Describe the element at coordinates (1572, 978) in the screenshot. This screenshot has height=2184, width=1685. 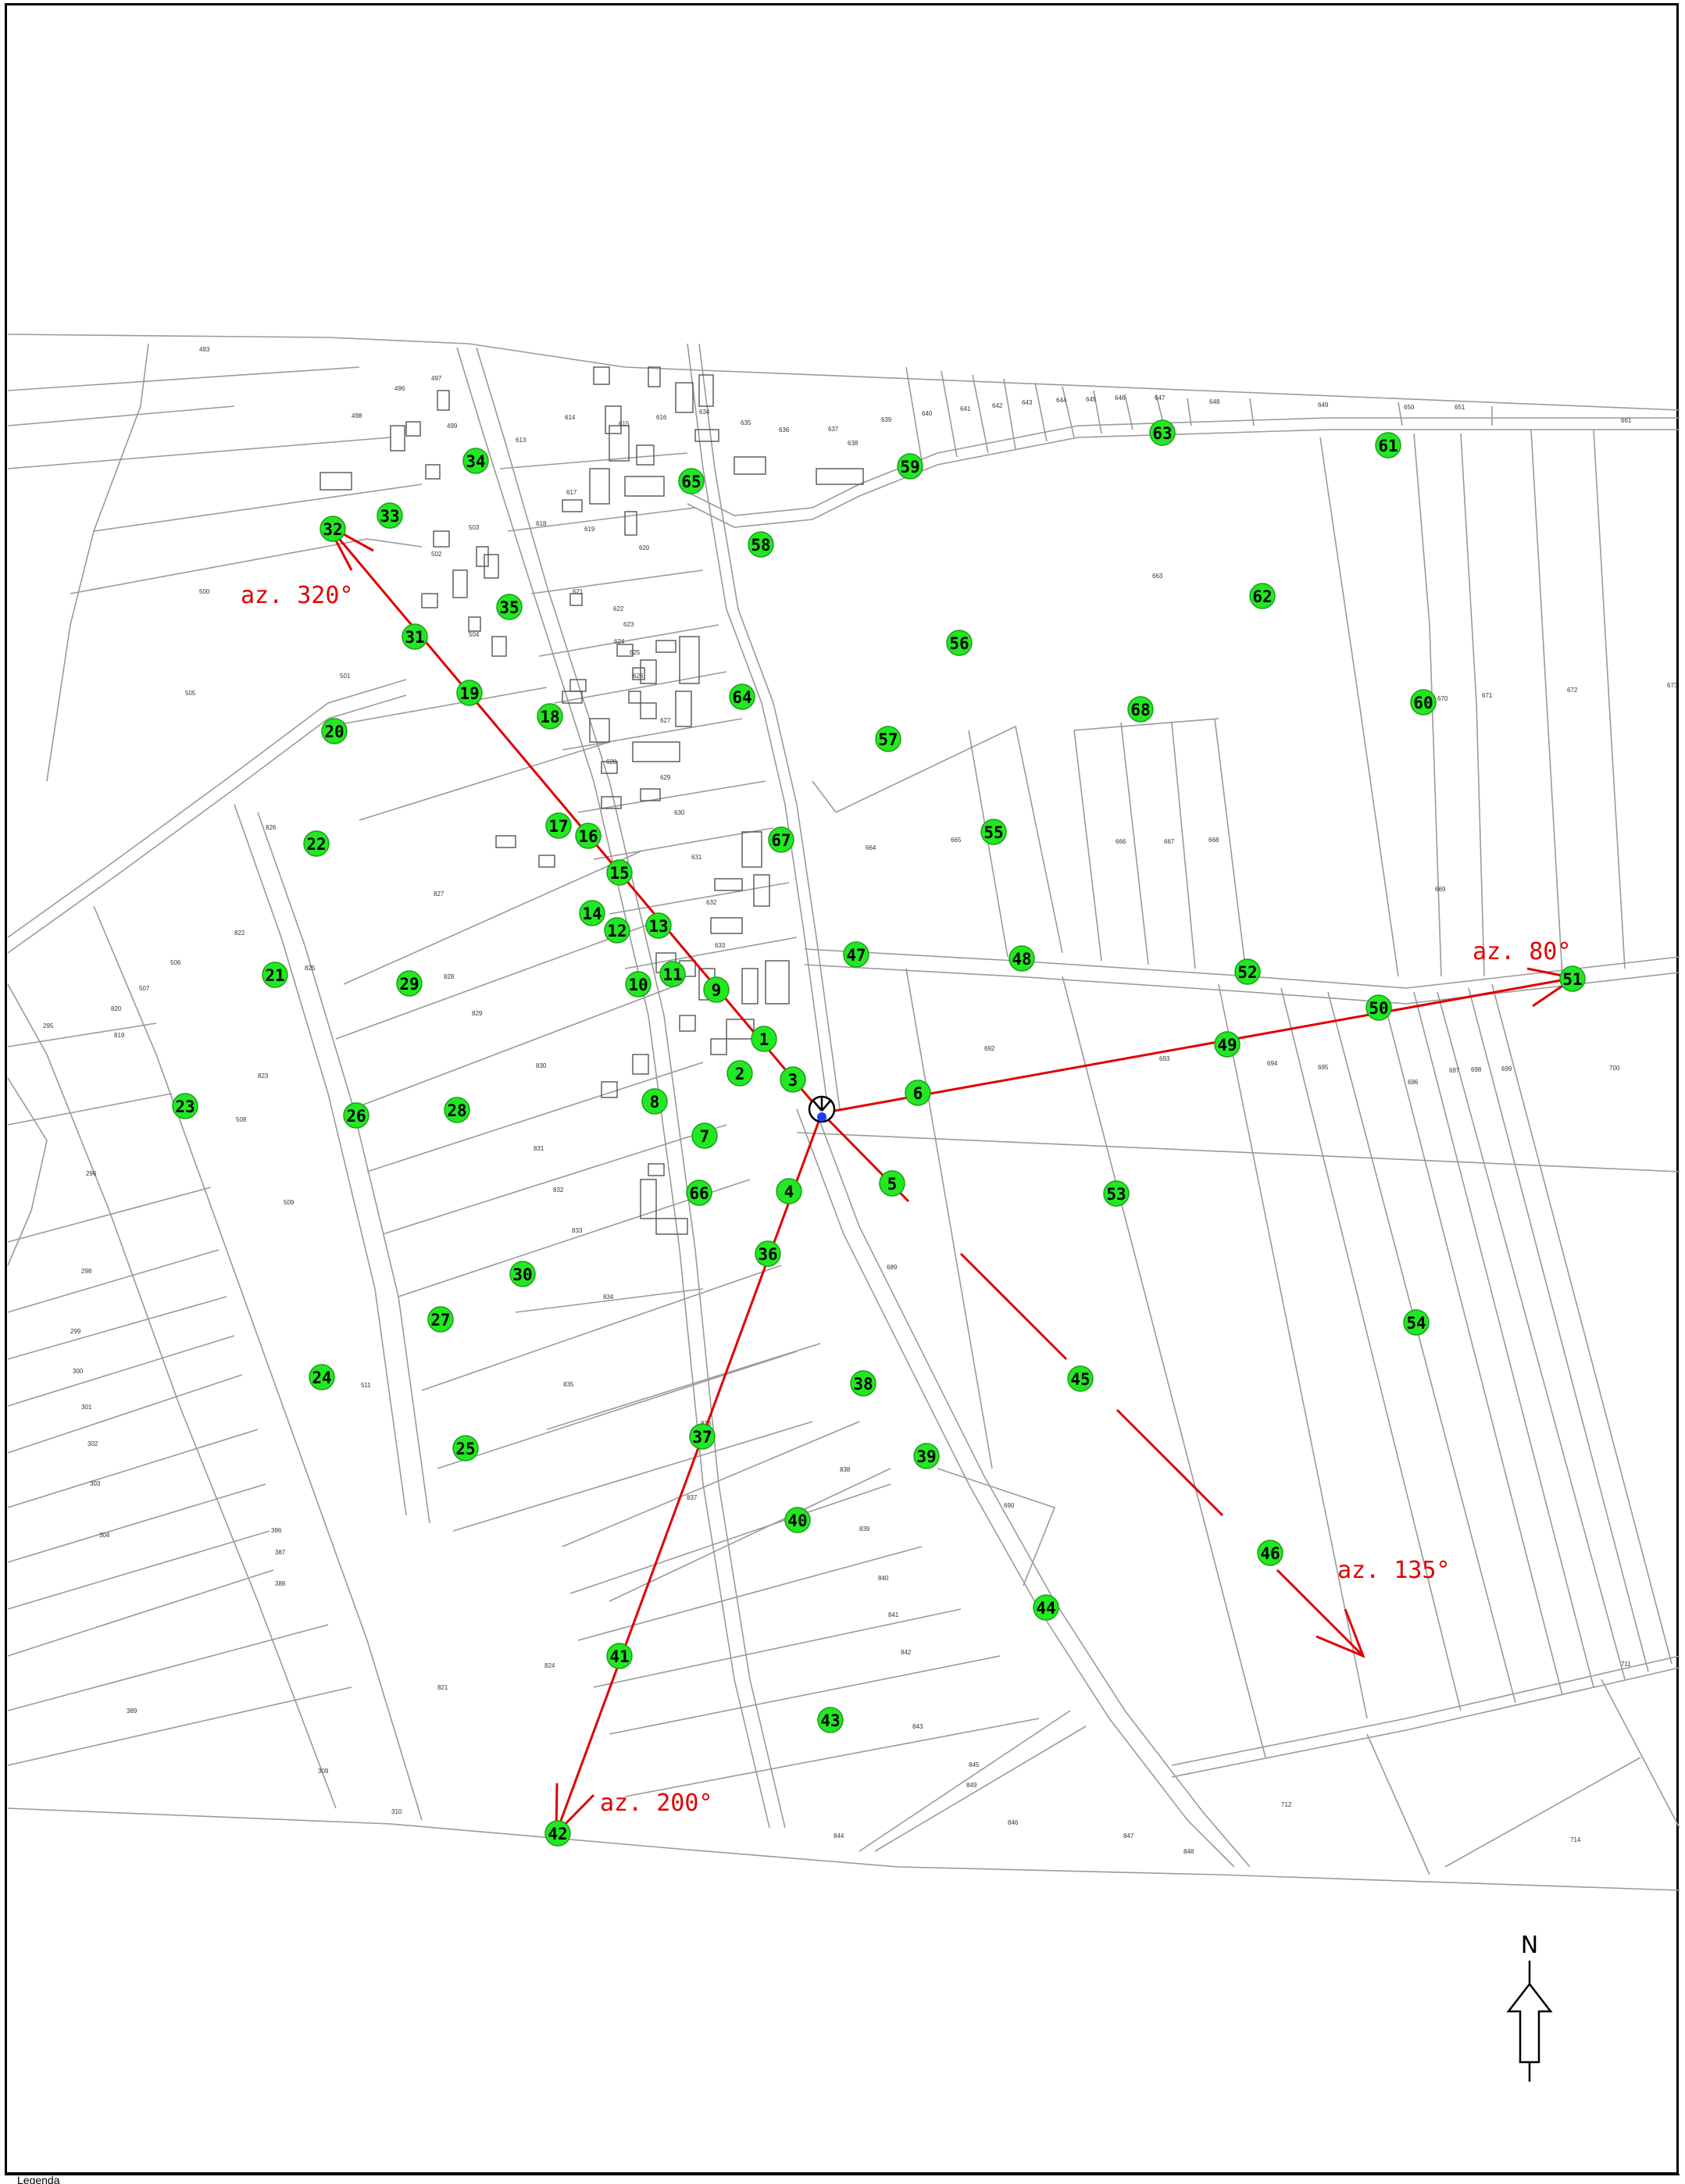
I see `map-point-51: 51` at that location.